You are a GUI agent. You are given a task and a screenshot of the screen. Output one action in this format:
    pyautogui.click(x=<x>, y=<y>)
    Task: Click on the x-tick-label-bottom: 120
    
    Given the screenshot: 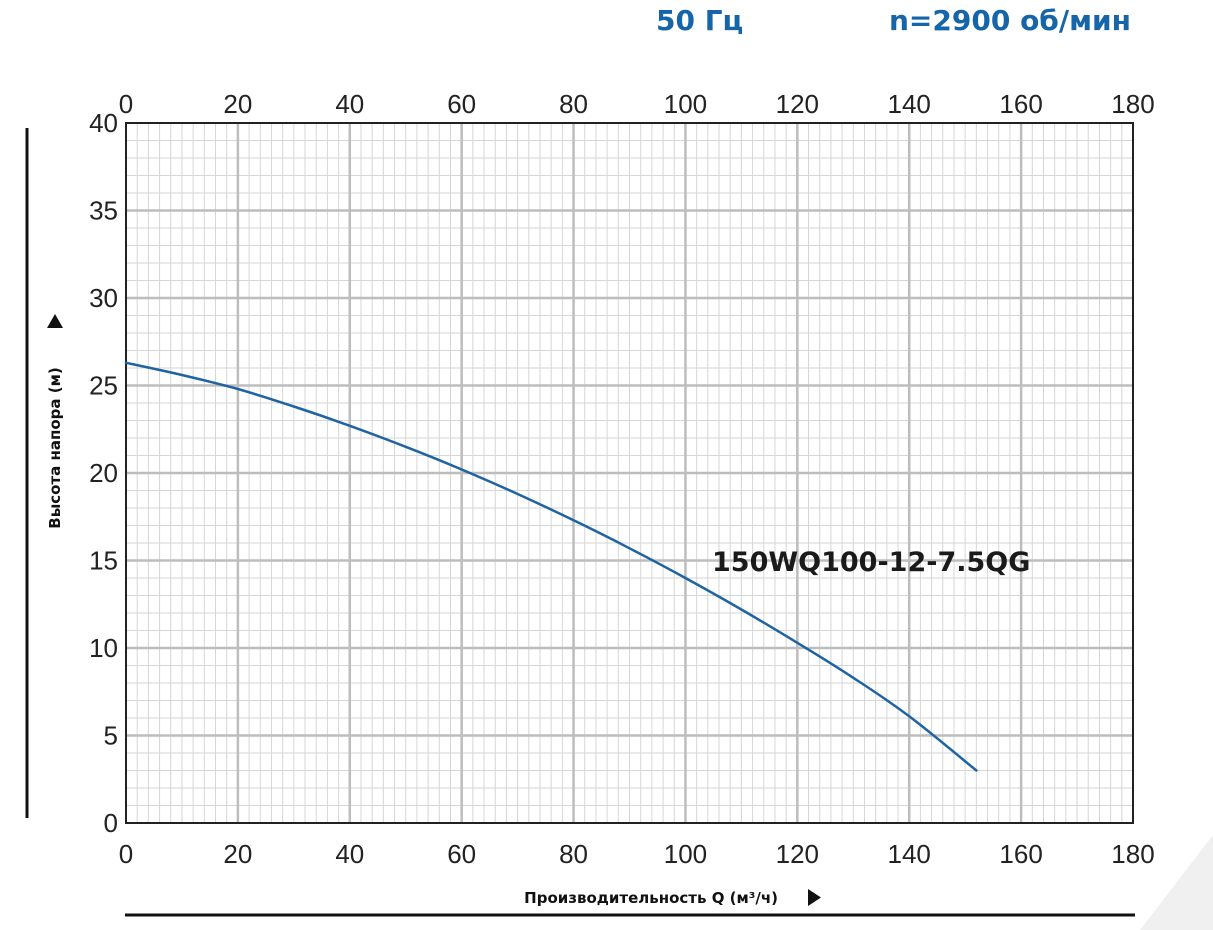 What is the action you would take?
    pyautogui.click(x=797, y=854)
    